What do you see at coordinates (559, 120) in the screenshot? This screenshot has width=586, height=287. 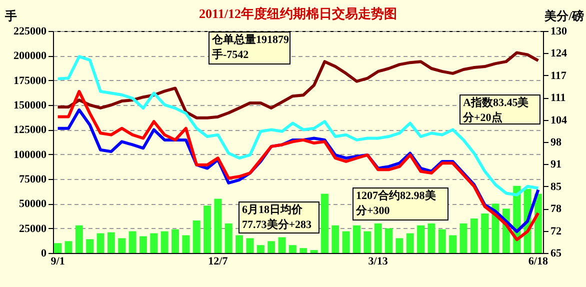 I see `y2-tick-label: 104` at bounding box center [559, 120].